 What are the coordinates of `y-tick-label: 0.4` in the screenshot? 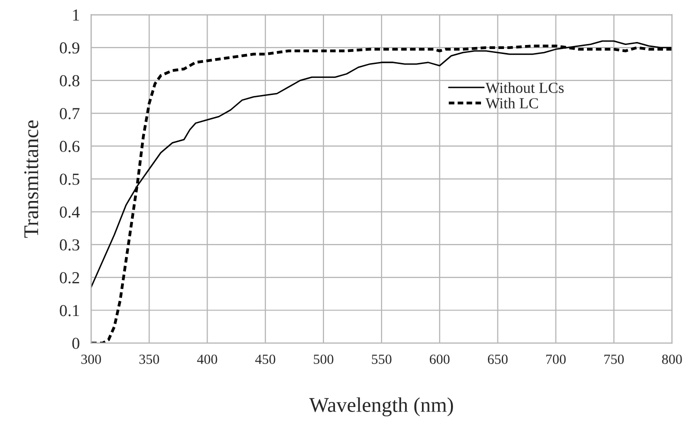 It's located at (70, 212).